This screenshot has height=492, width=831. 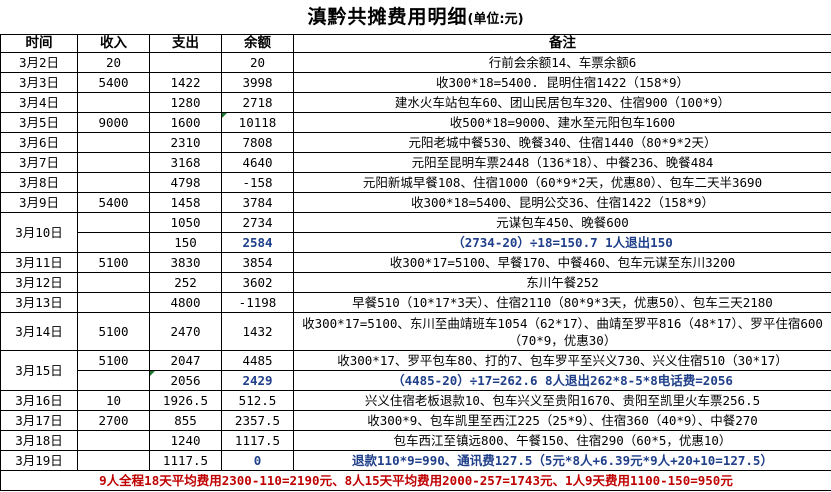 What do you see at coordinates (185, 331) in the screenshot?
I see `cell-expense: 2470` at bounding box center [185, 331].